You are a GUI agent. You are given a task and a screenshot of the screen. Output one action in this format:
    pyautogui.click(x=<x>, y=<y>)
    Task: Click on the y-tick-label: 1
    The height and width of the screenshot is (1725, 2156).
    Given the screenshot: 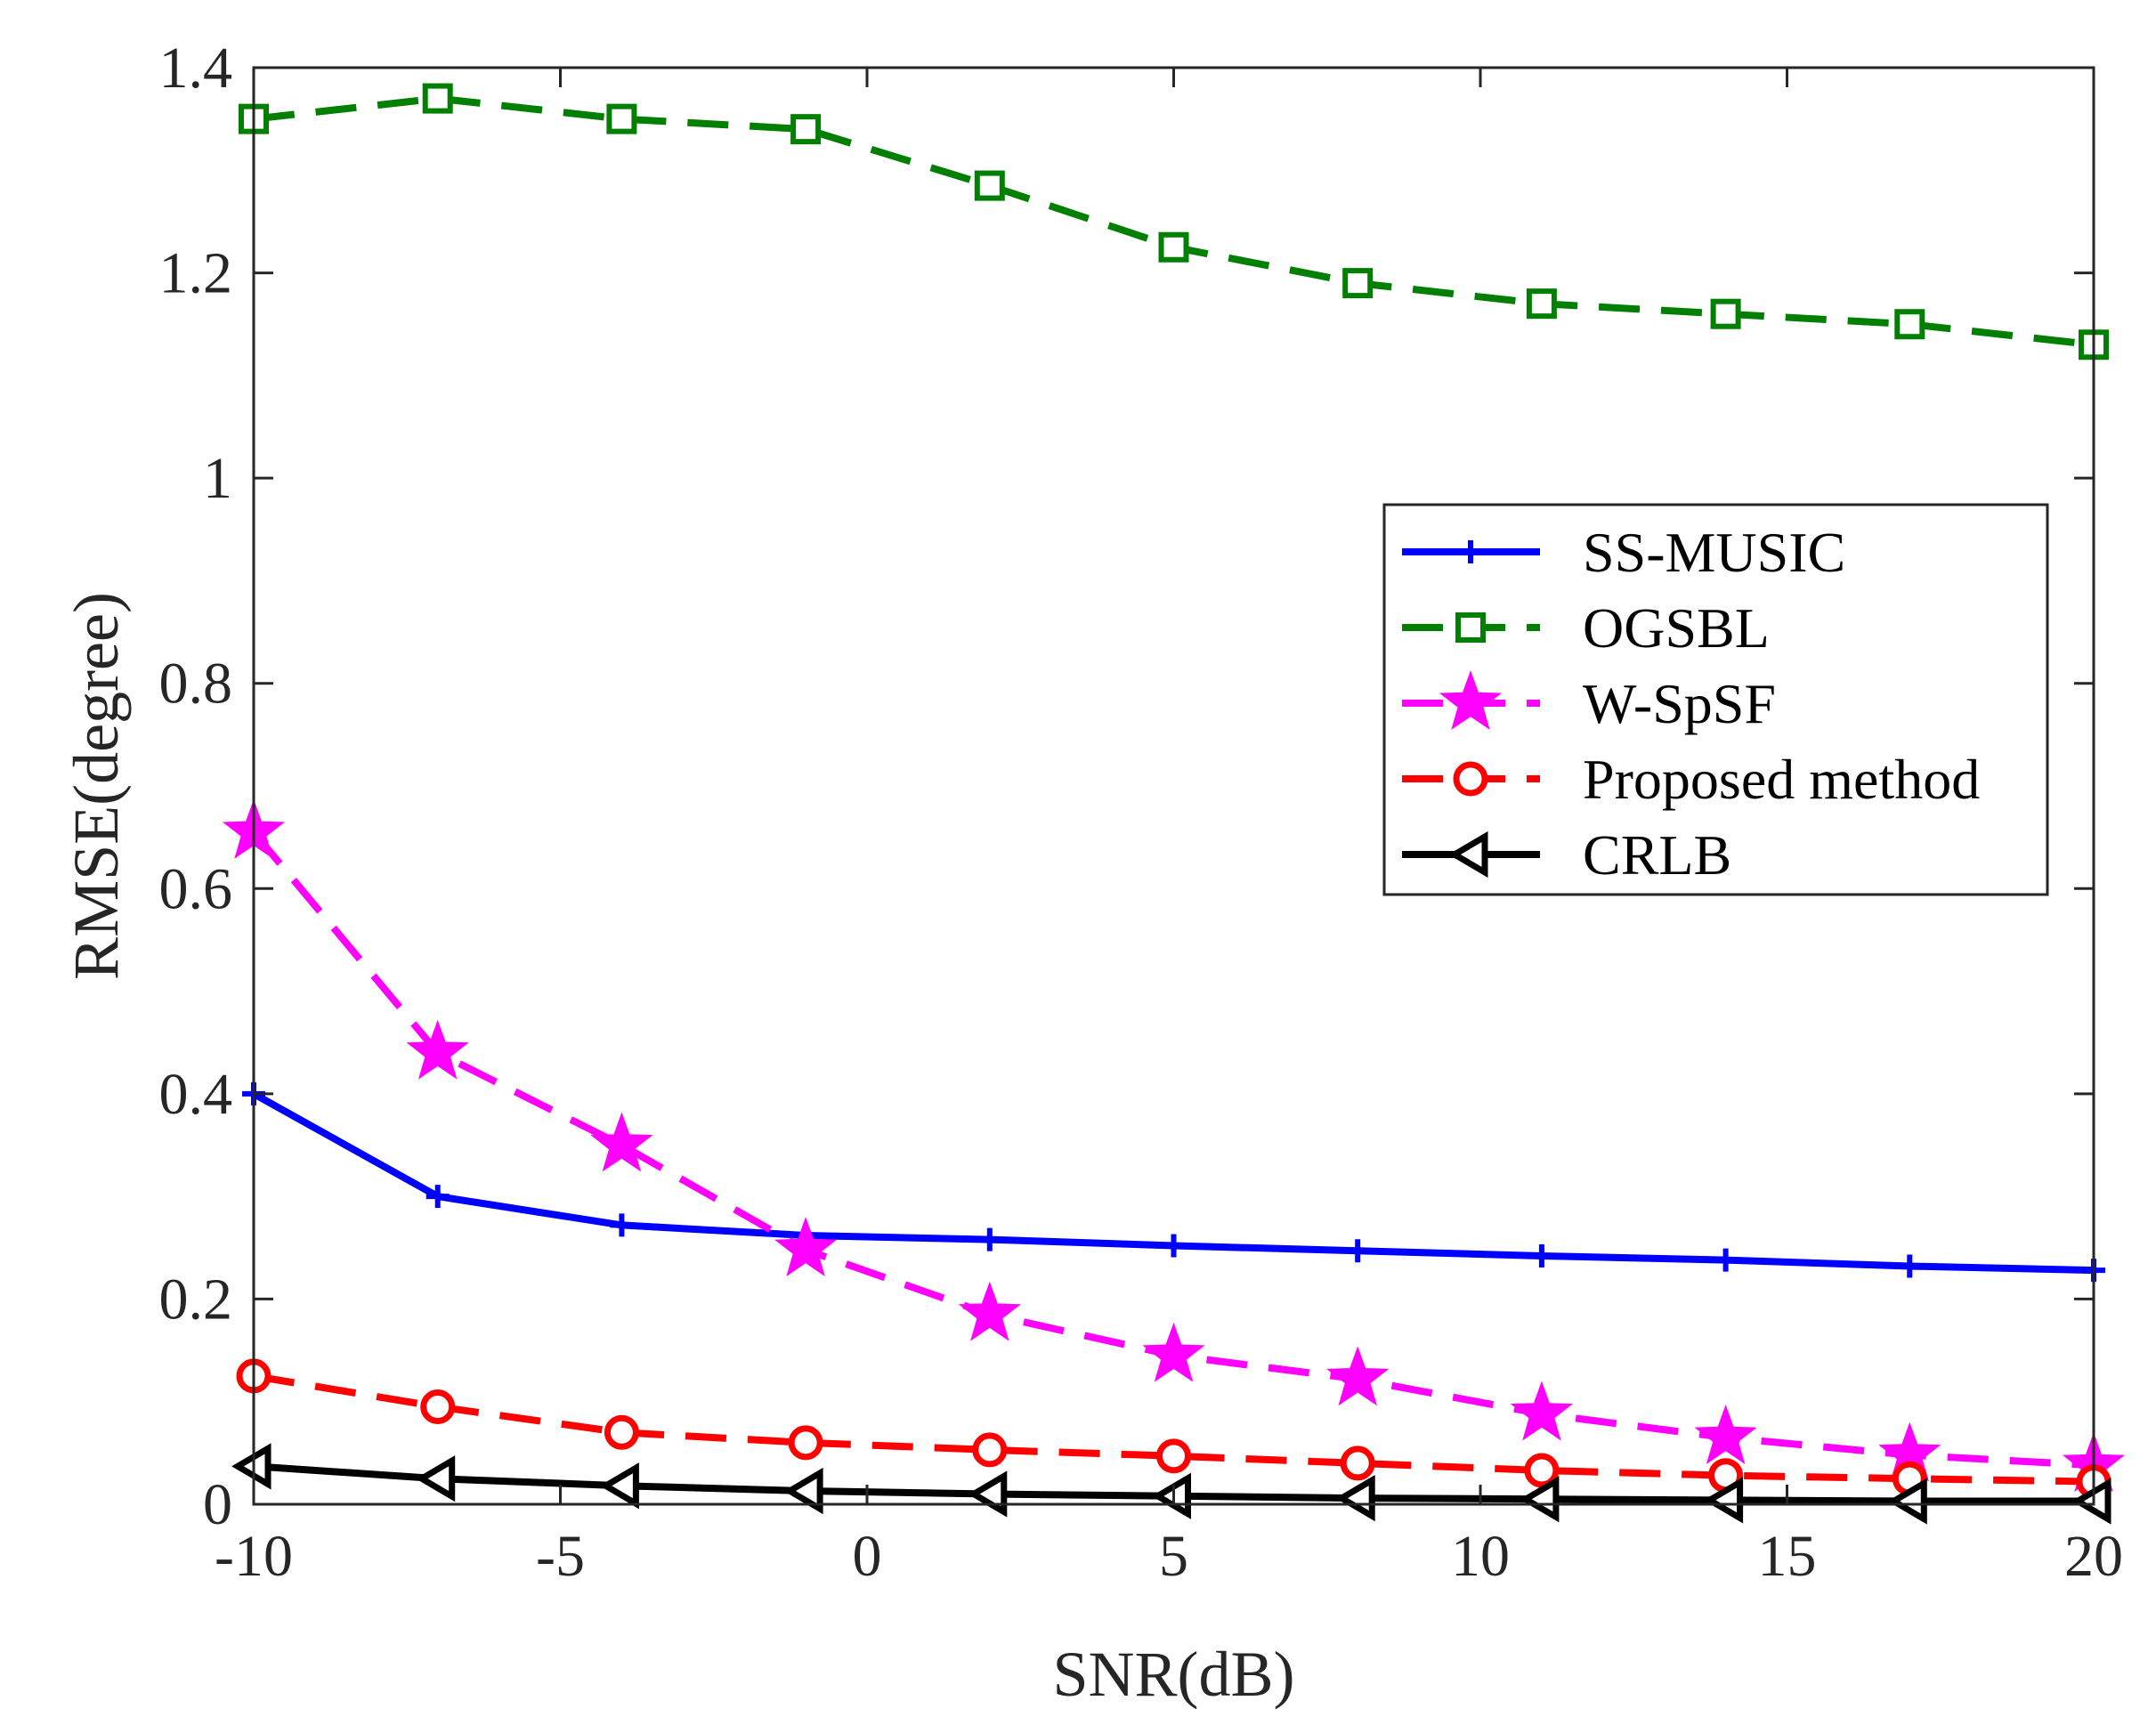 What is the action you would take?
    pyautogui.click(x=217, y=478)
    